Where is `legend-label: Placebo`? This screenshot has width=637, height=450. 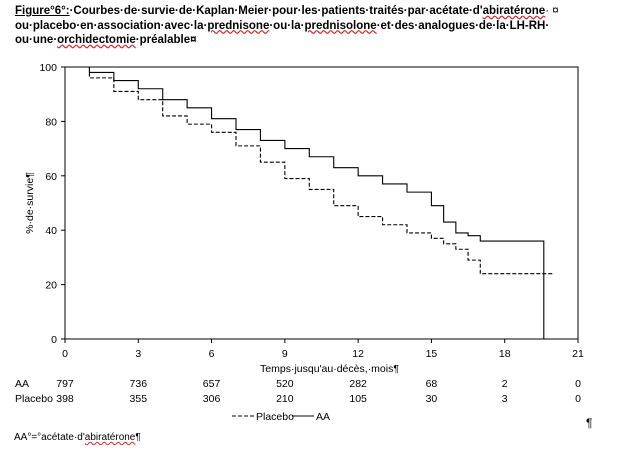
legend-label: Placebo is located at coordinates (275, 417).